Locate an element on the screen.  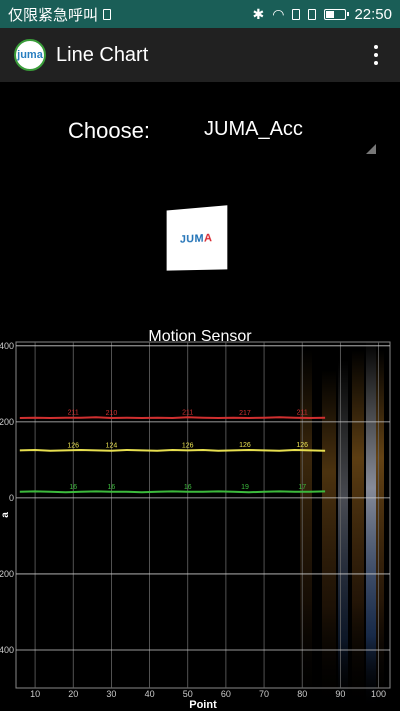
x-tick-label: 50 is located at coordinates (188, 694).